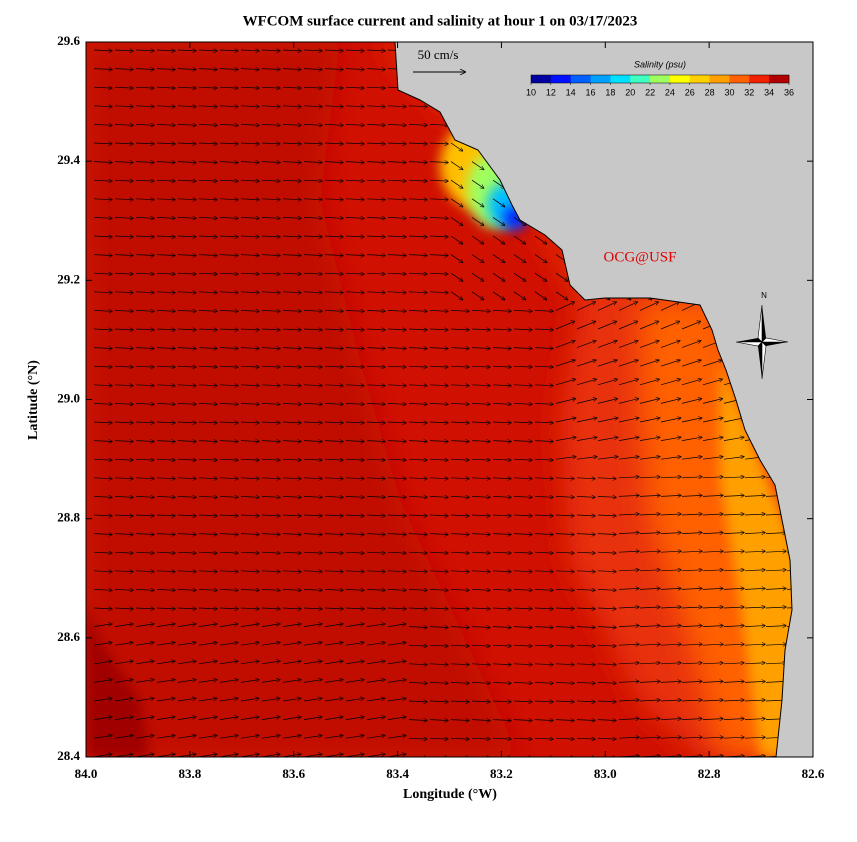  Describe the element at coordinates (605, 773) in the screenshot. I see `x-tick-label: 83.0` at that location.